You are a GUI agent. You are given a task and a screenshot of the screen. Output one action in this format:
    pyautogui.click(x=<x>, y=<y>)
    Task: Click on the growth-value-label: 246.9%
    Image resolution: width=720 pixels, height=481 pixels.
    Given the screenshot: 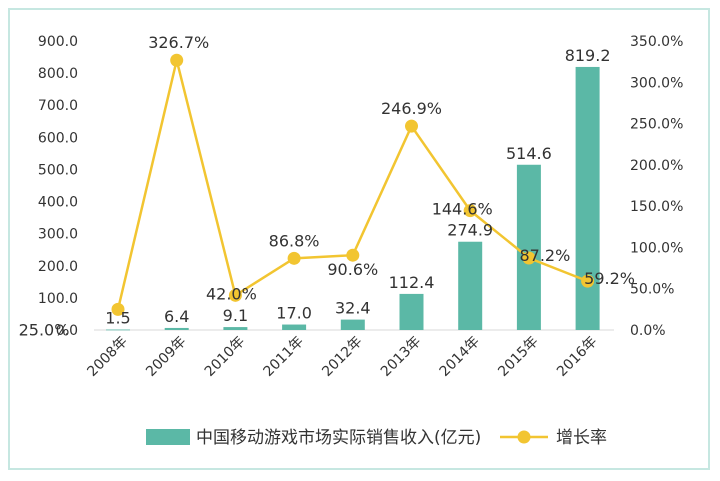 What is the action you would take?
    pyautogui.click(x=411, y=108)
    